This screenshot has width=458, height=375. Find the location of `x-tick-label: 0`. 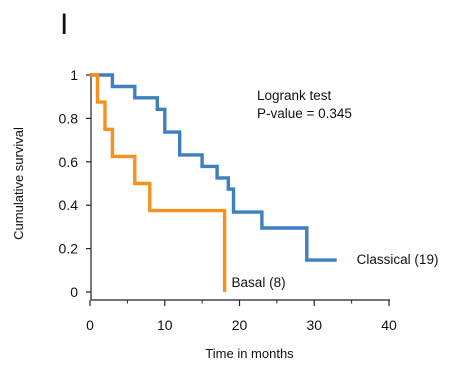

x-tick-label: 0 is located at coordinates (90, 325).